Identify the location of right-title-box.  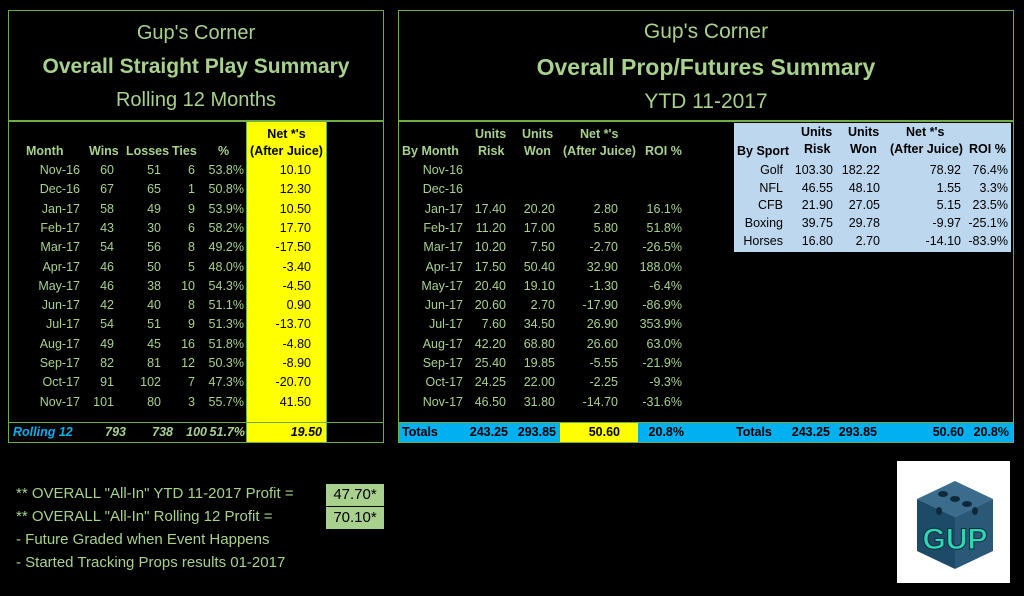
(706, 65).